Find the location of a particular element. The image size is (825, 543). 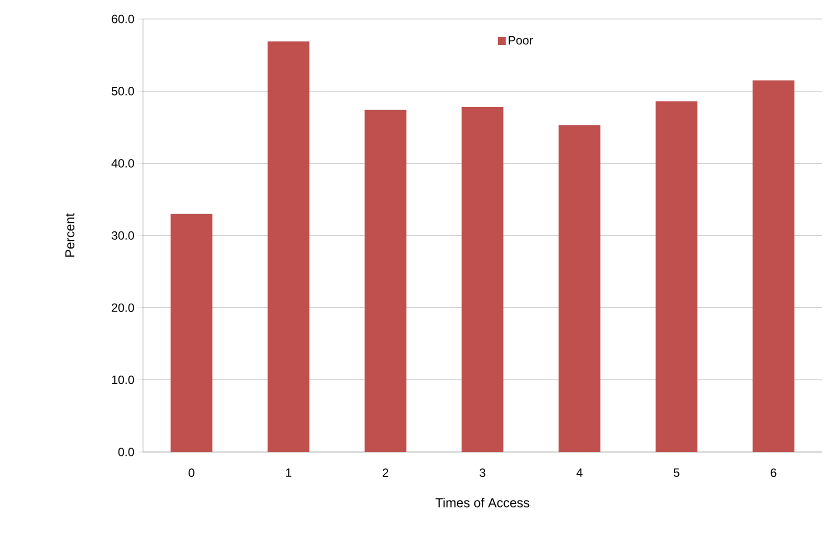

x-tick-label: 2 is located at coordinates (385, 472).